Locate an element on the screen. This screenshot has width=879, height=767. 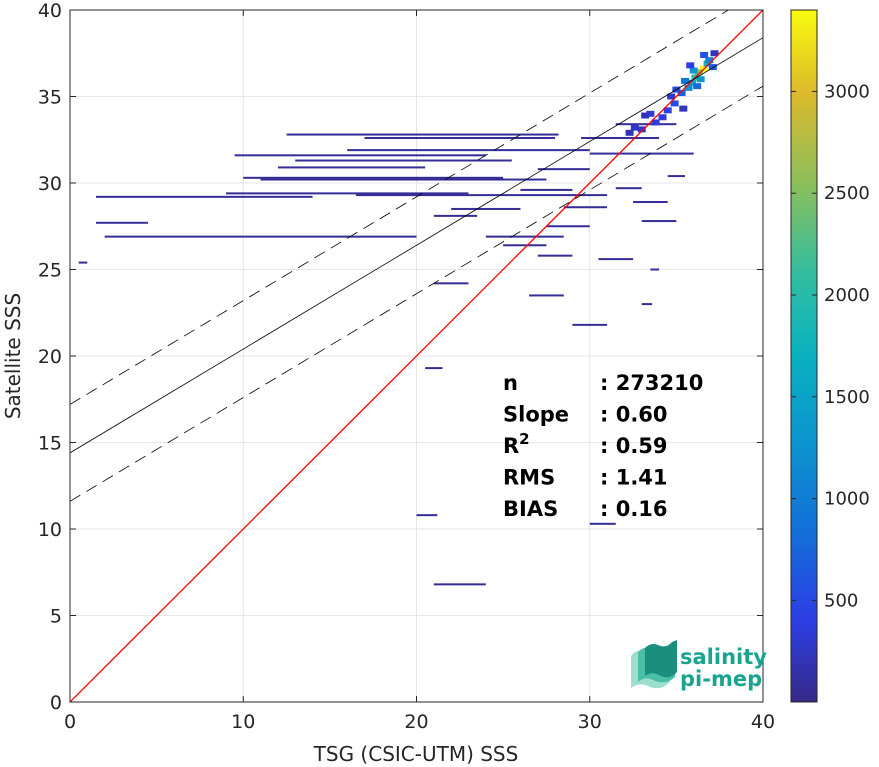
logo-text-line1: salinity is located at coordinates (723, 657).